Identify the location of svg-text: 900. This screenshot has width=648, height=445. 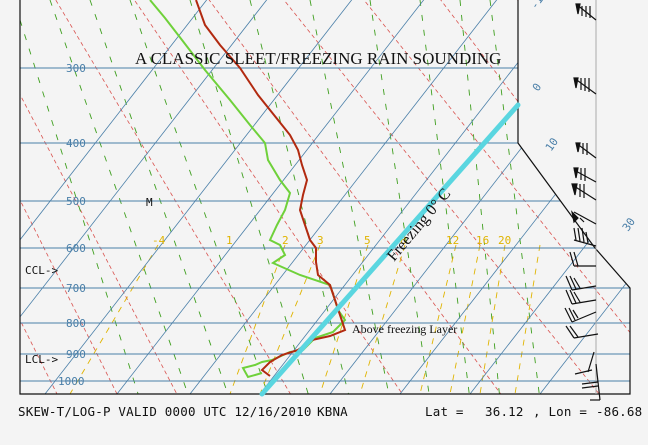
(76, 354).